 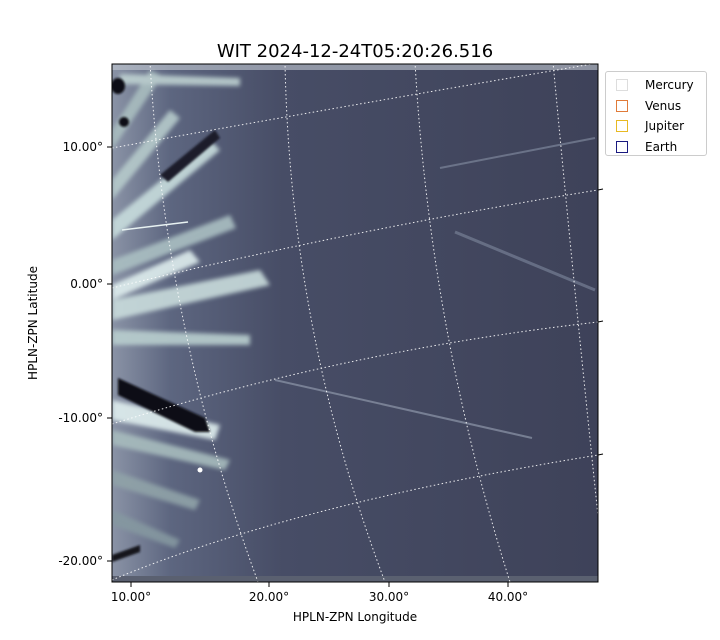 I want to click on dark-artifacts, so click(x=166, y=320).